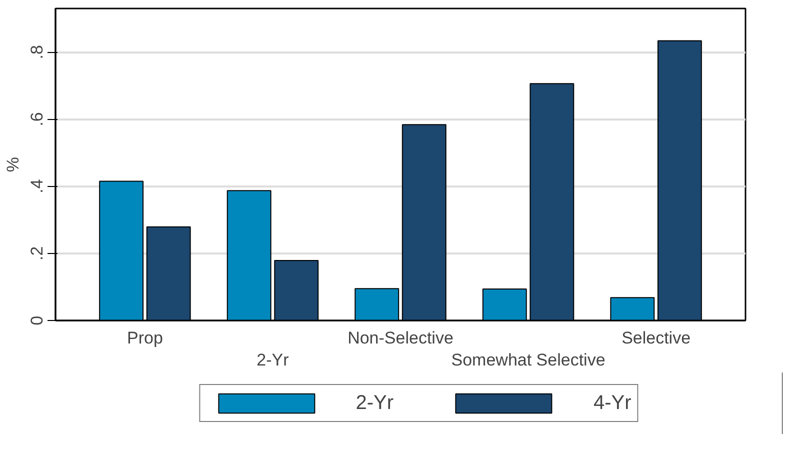 Image resolution: width=789 pixels, height=466 pixels. Describe the element at coordinates (375, 403) in the screenshot. I see `legend-label: 2-Yr` at that location.